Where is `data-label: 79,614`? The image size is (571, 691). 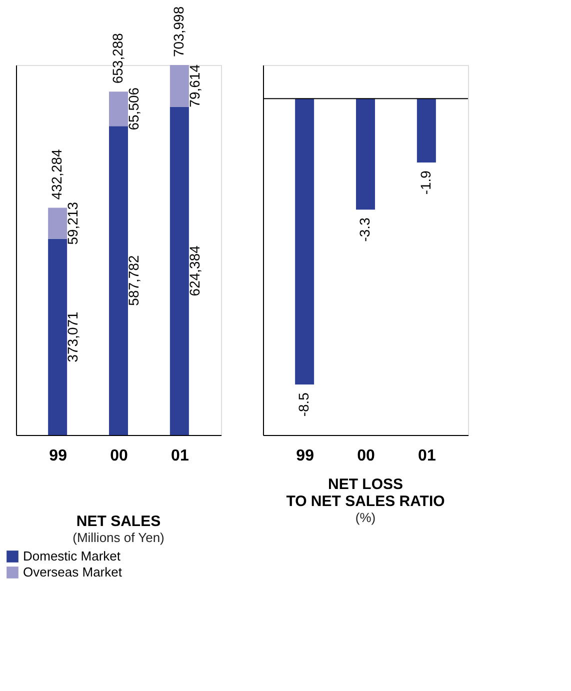 data-label: 79,614 is located at coordinates (194, 86).